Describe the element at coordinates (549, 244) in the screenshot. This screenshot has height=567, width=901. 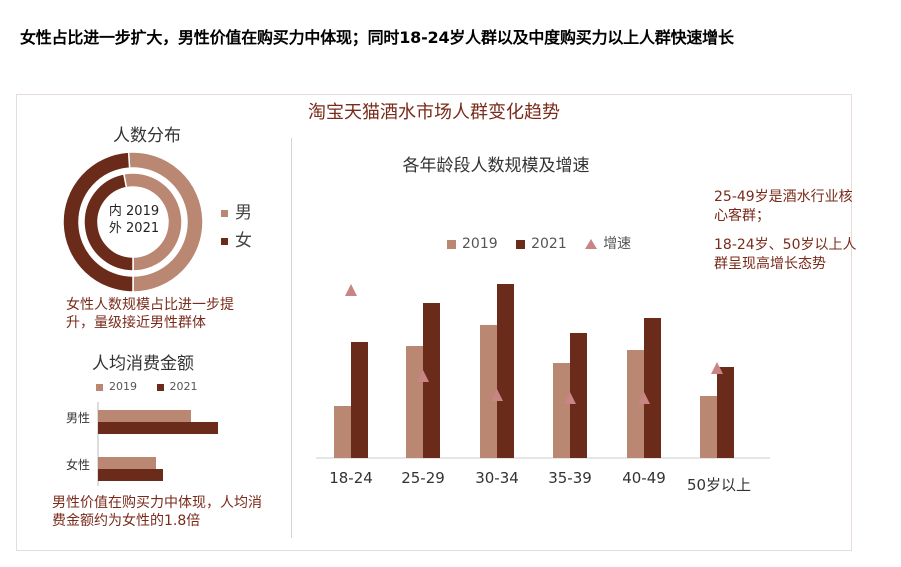
I see `age-legend-2021: 2021` at that location.